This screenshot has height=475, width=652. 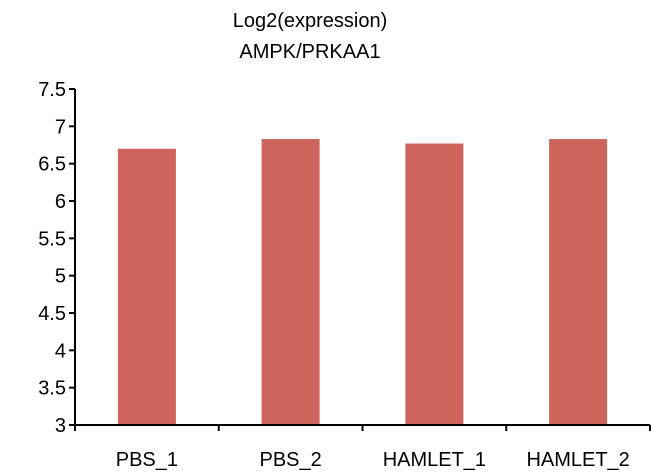 I want to click on y-tick-label: 6.5, so click(x=52, y=165).